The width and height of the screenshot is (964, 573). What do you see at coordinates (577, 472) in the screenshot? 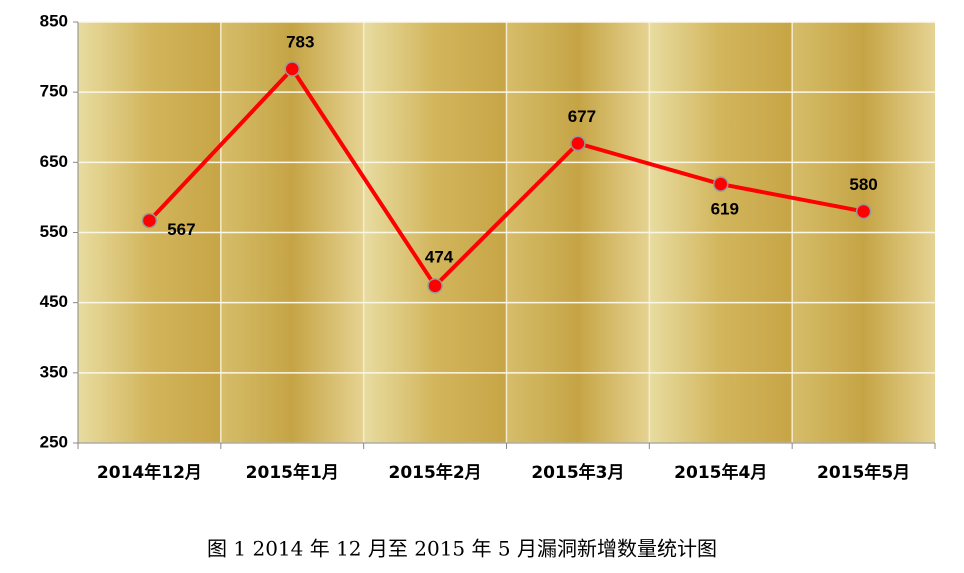
I see `x-tick-label: 2015年3月` at bounding box center [577, 472].